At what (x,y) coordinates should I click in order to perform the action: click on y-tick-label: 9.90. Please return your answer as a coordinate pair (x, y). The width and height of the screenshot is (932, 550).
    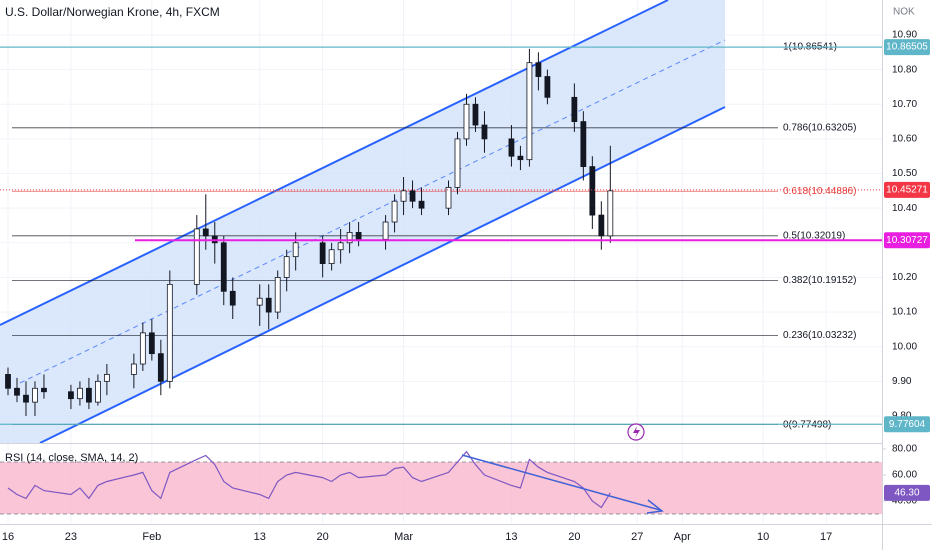
    Looking at the image, I should click on (902, 381).